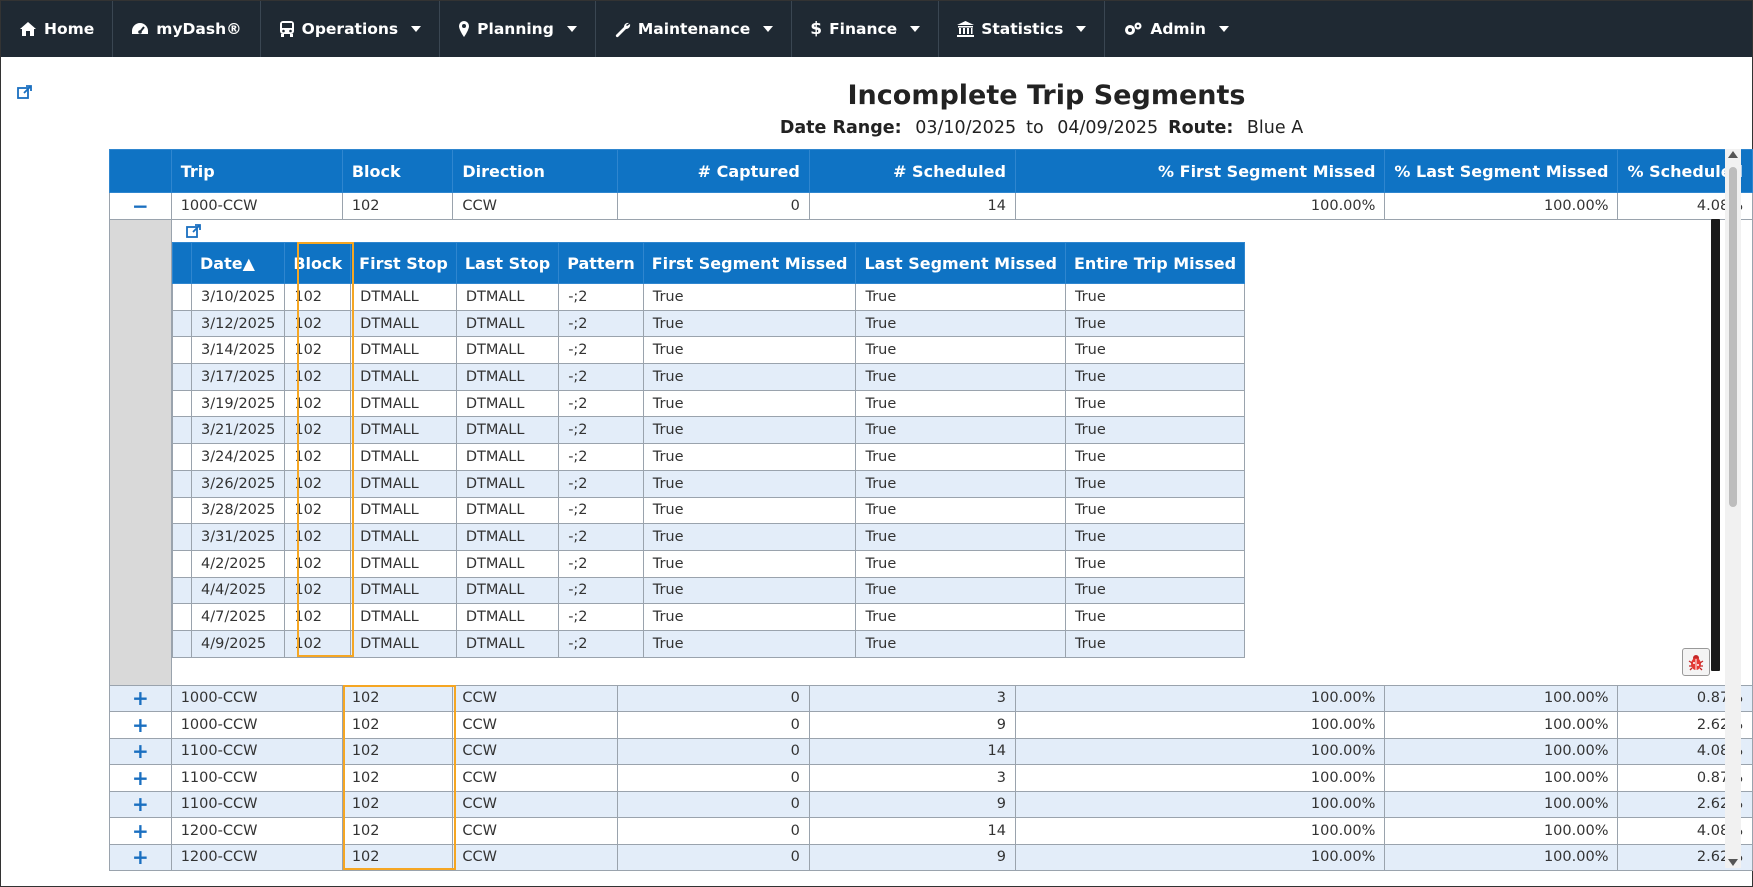 Image resolution: width=1753 pixels, height=887 pixels. What do you see at coordinates (535, 171) in the screenshot?
I see `col-header-direction: Direction` at bounding box center [535, 171].